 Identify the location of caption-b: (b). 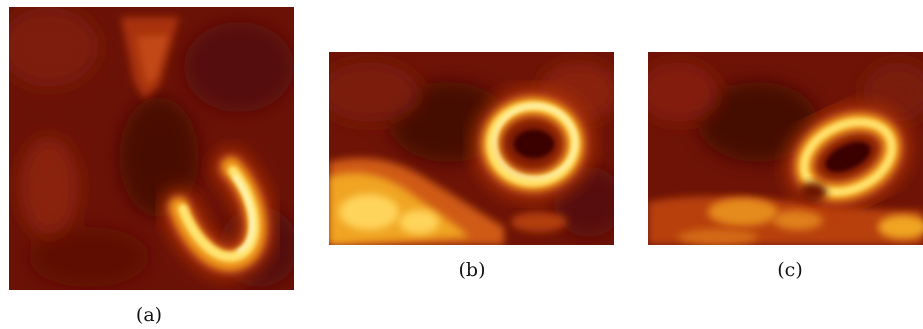
(472, 270).